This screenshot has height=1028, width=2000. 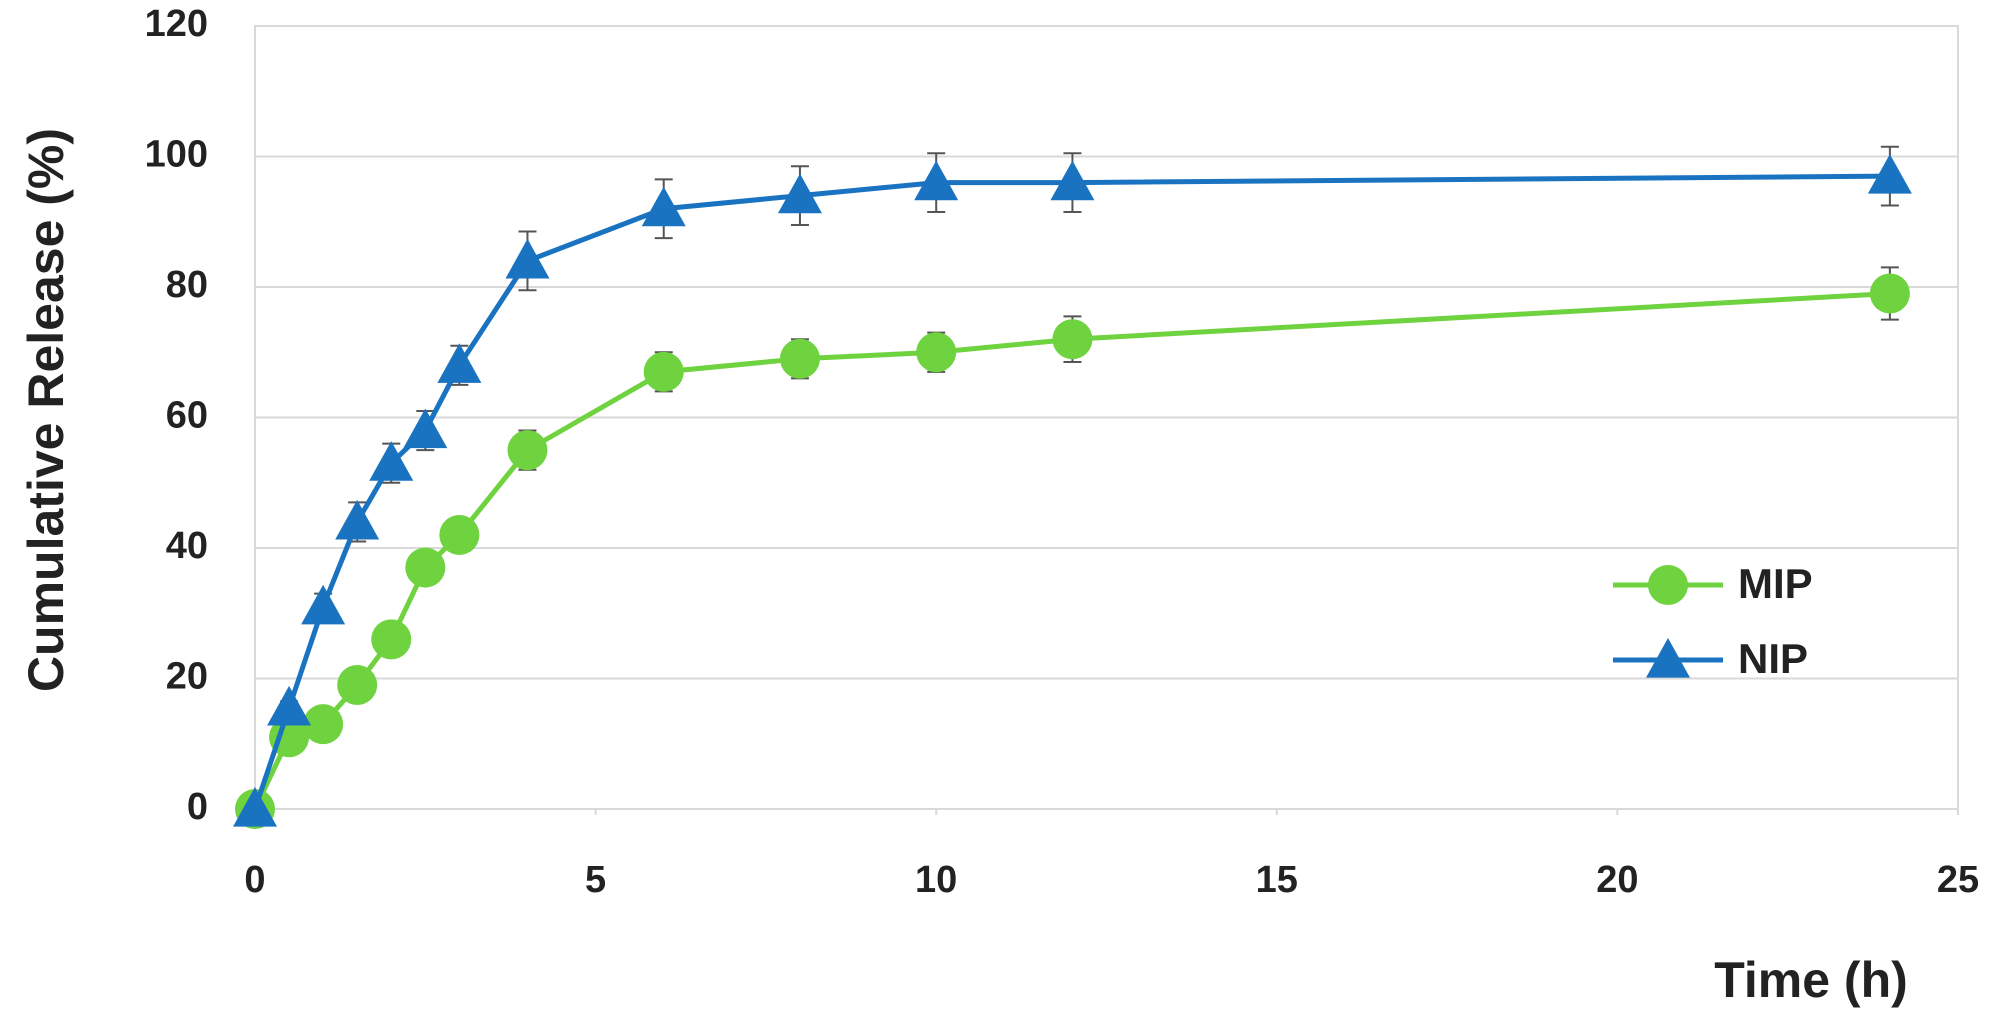 I want to click on y-tick-label: 80, so click(x=187, y=285).